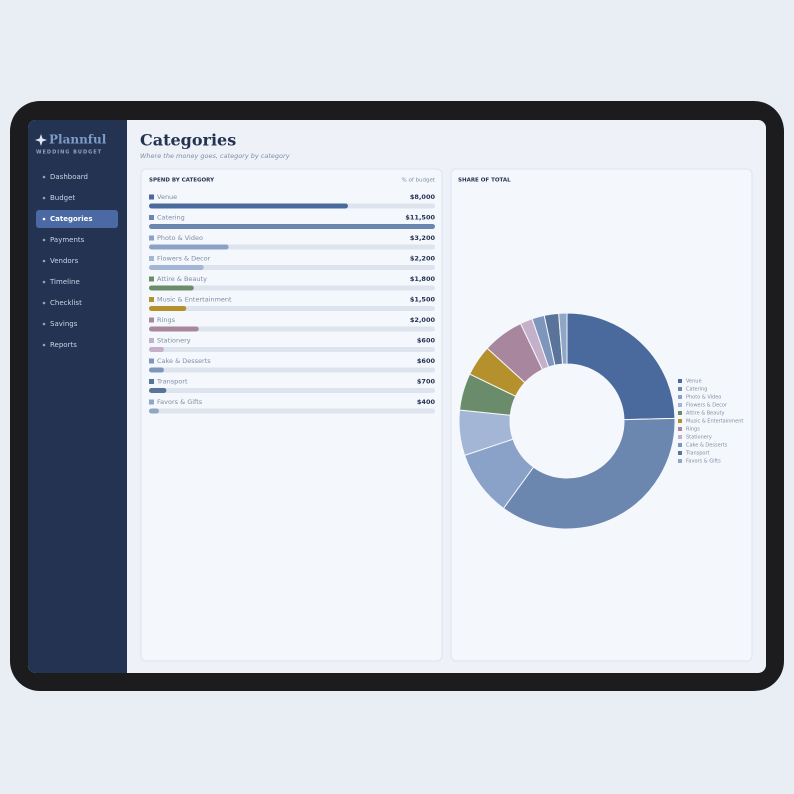 This screenshot has width=794, height=794. Describe the element at coordinates (423, 300) in the screenshot. I see `category-amount: $1,500` at that location.